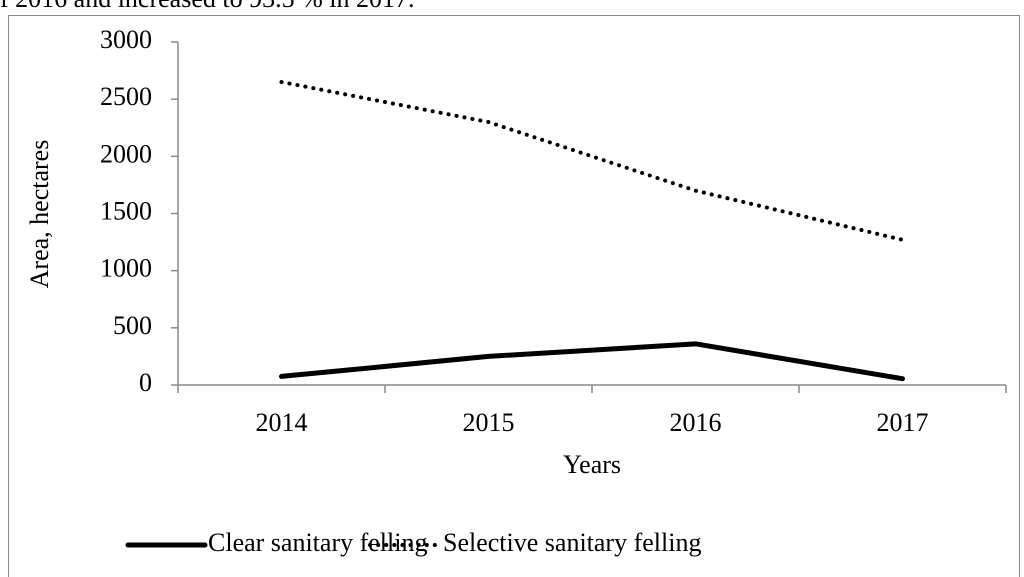 This screenshot has width=1024, height=577. Describe the element at coordinates (282, 422) in the screenshot. I see `x-tick-label: 2014` at that location.